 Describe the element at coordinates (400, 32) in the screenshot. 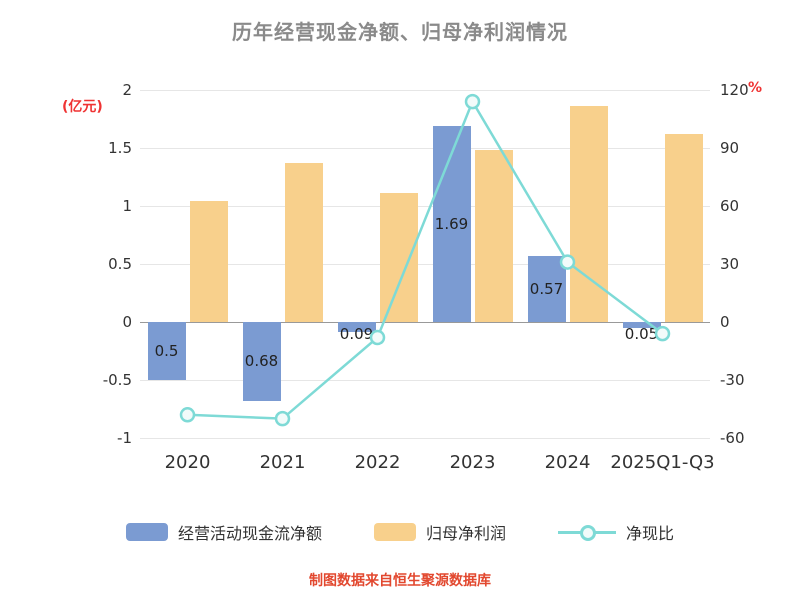

I see `chart-title: 历年经营现金净额、归母净利润情况` at that location.